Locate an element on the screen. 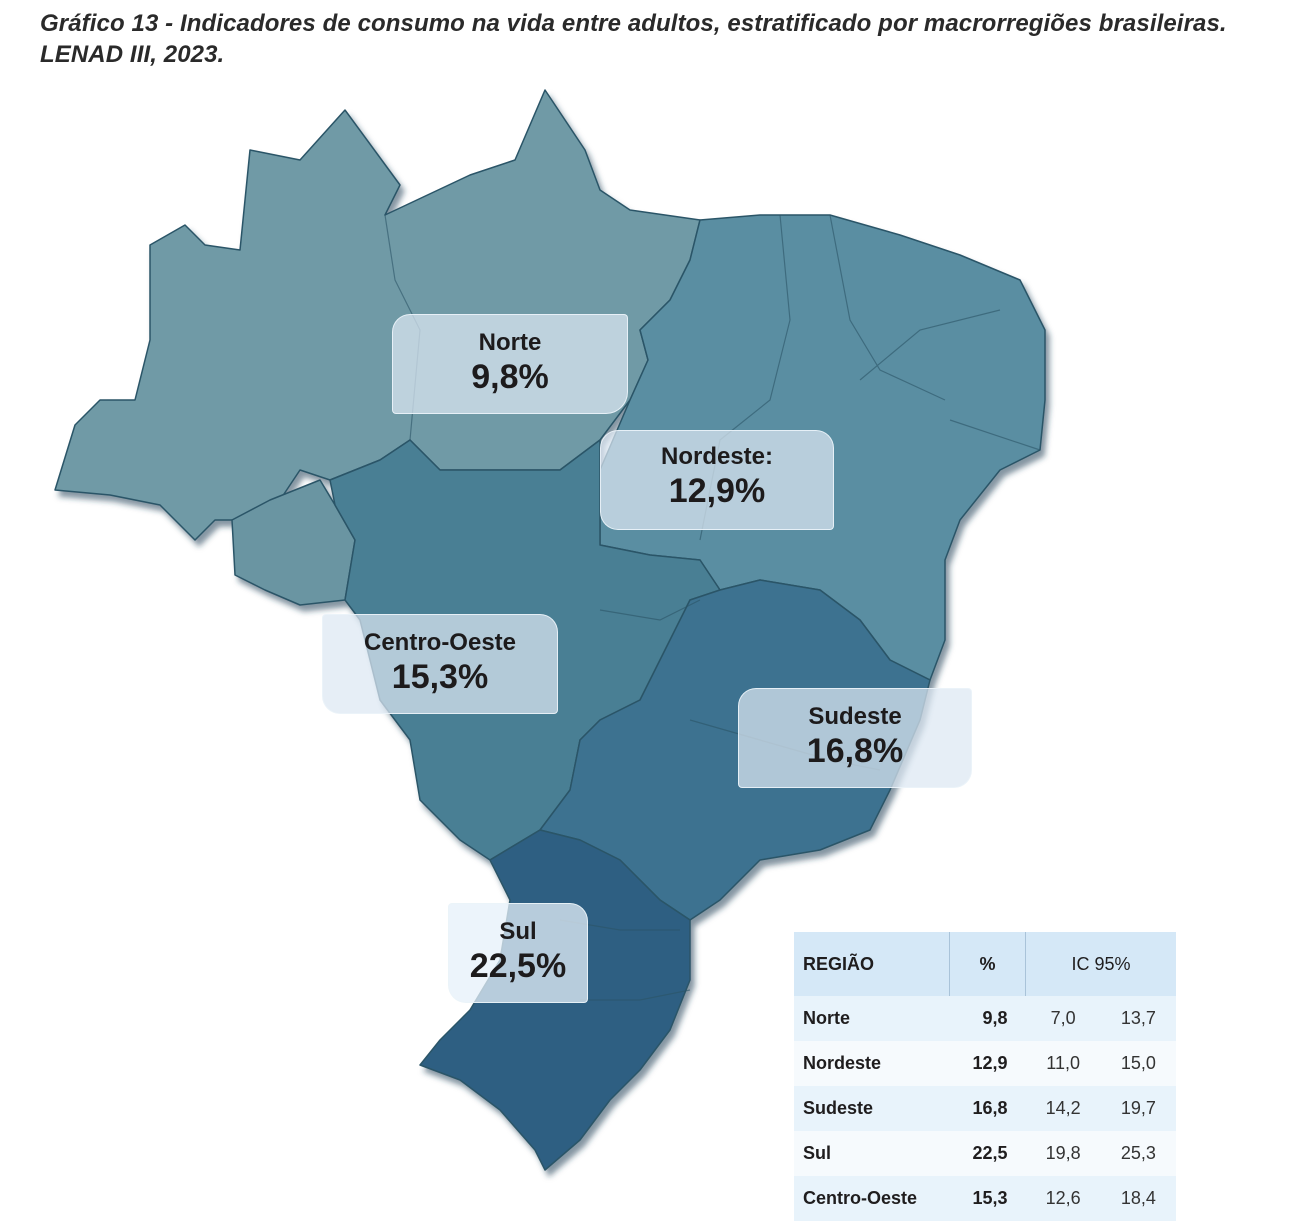 The height and width of the screenshot is (1226, 1302). callout-region-value: 9,8% is located at coordinates (510, 377).